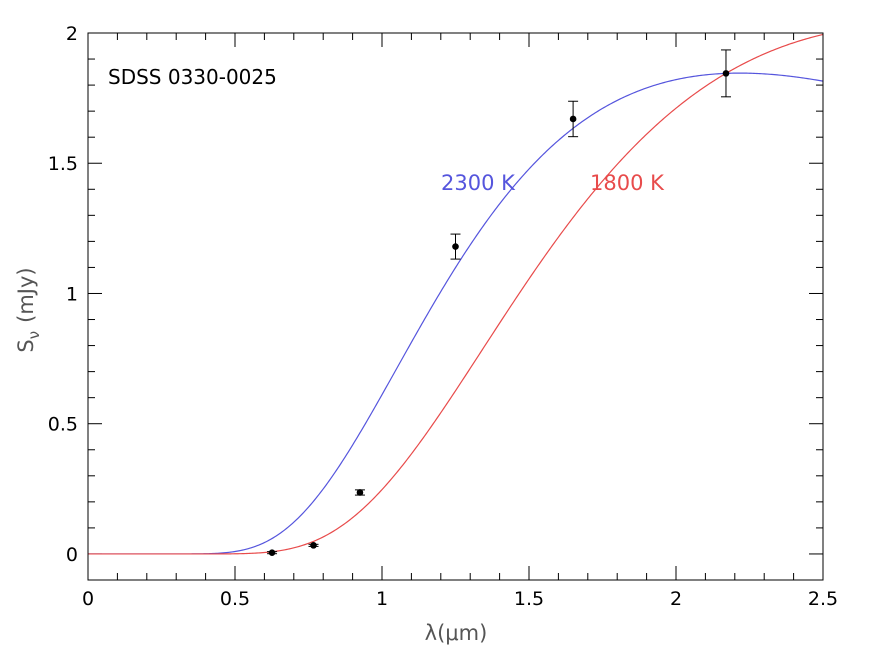  What do you see at coordinates (823, 599) in the screenshot?
I see `x-tick-label: 2.5` at bounding box center [823, 599].